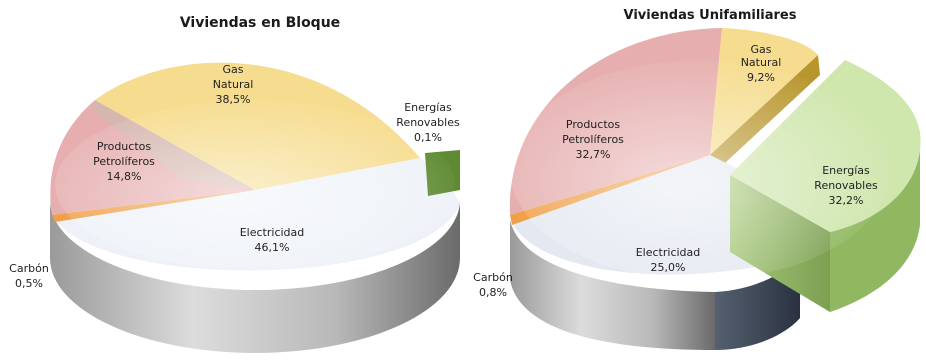  I want to click on label-unif-productos-1: Productos, so click(593, 124).